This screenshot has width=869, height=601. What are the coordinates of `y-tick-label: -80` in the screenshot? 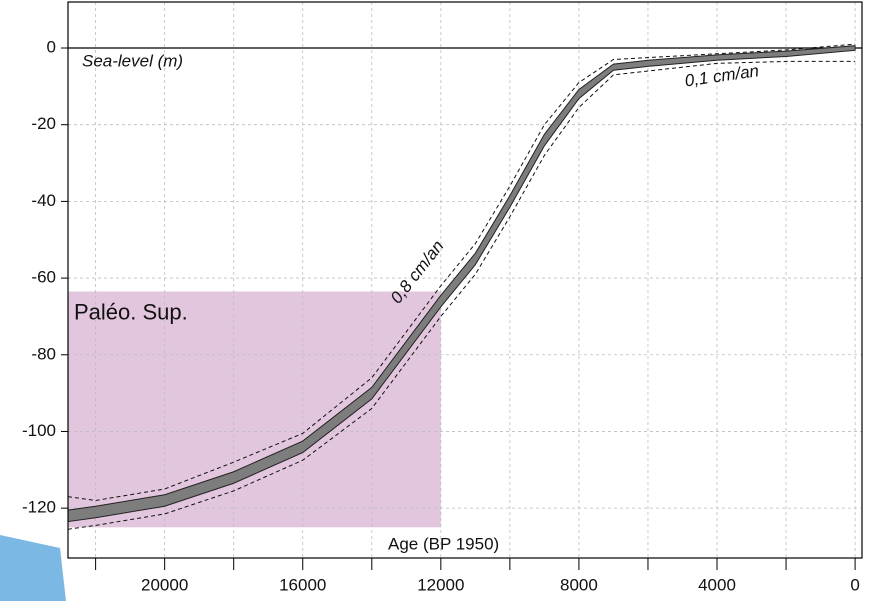 It's located at (43, 353).